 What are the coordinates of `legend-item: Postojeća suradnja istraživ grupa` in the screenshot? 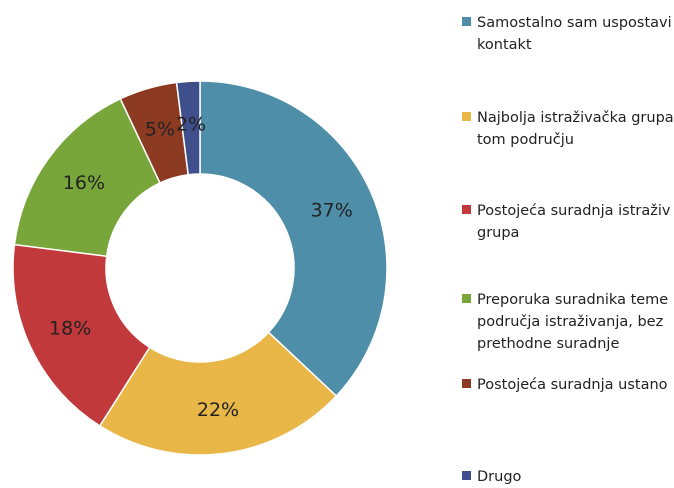 It's located at (568, 222).